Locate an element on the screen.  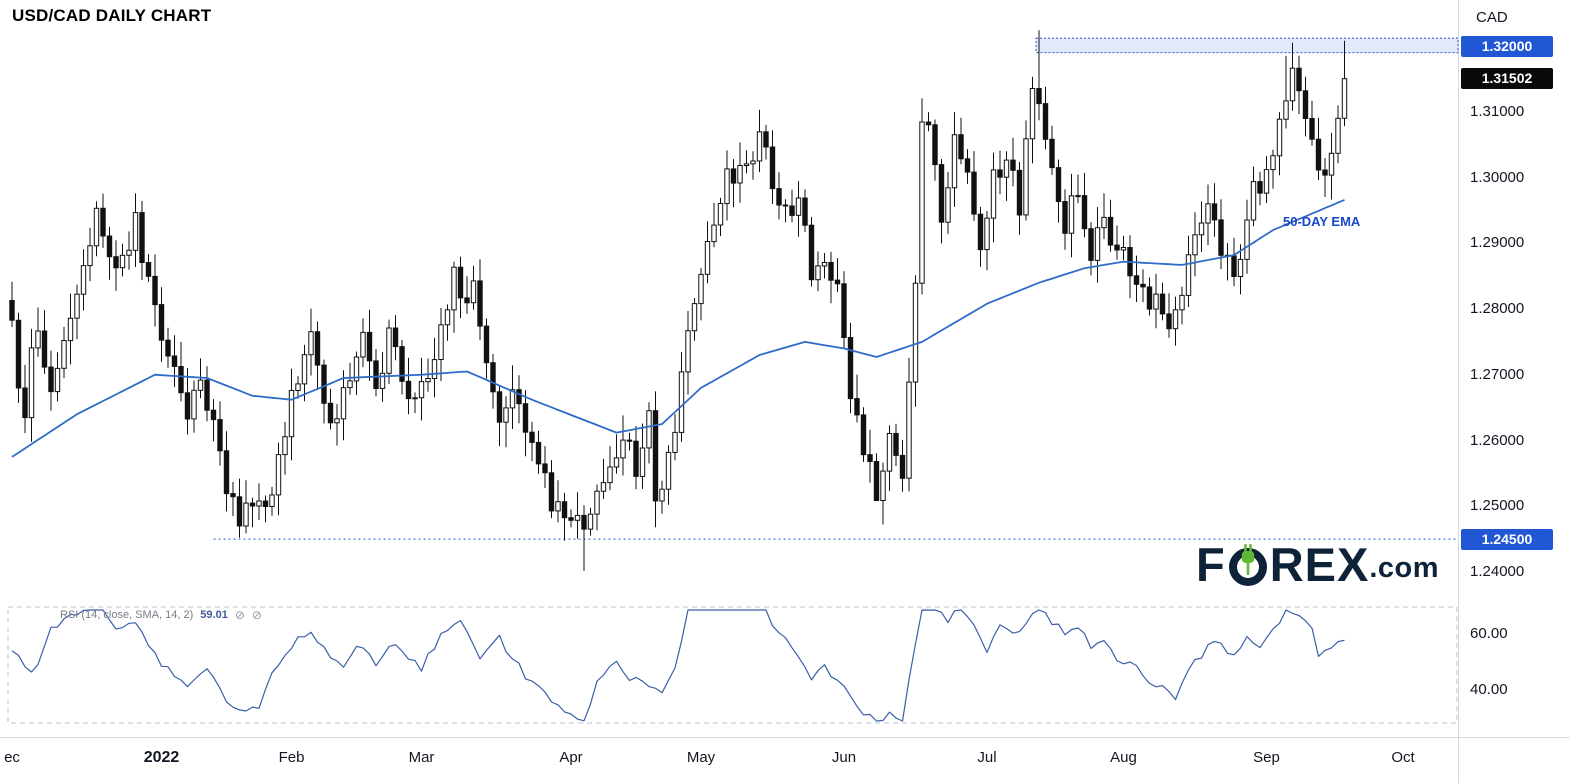
rsi-line is located at coordinates (678, 665).